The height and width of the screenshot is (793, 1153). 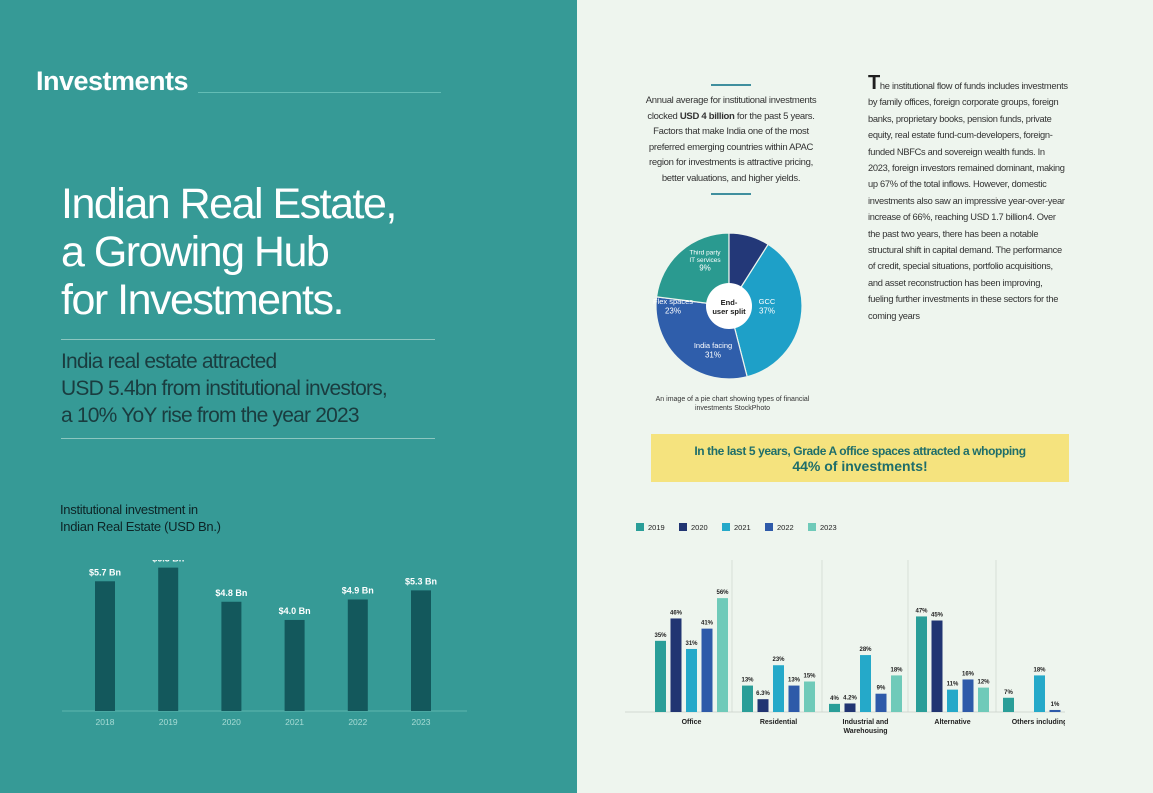 I want to click on legend-label: 2023, so click(x=828, y=527).